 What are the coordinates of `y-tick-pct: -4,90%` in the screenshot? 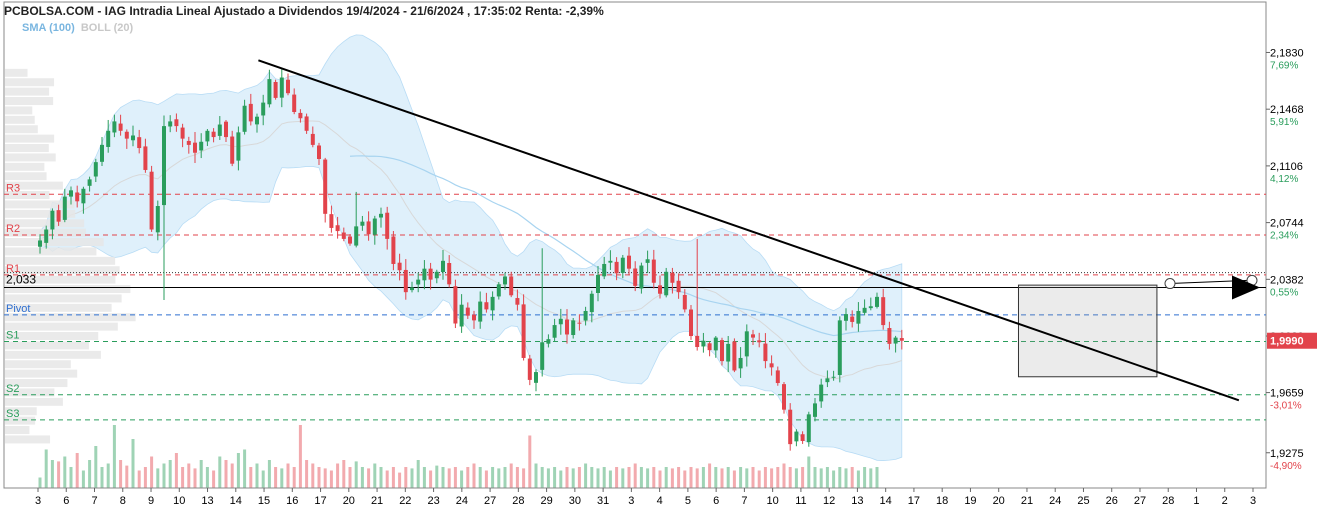 It's located at (1286, 466).